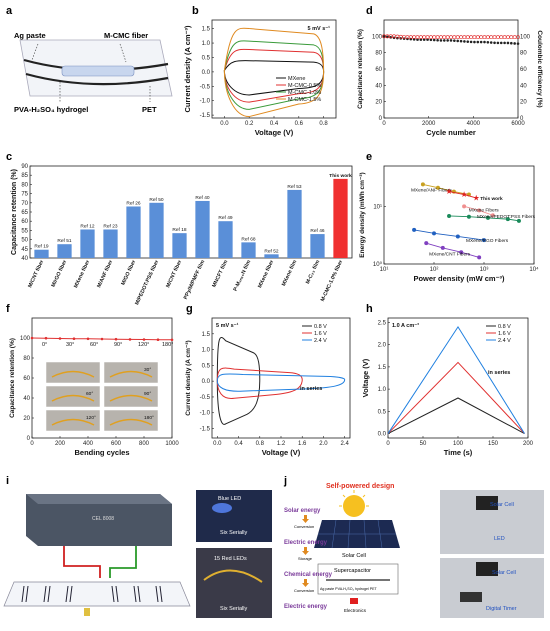 This screenshot has height=631, width=550. Describe the element at coordinates (259, 383) in the screenshot. I see `series-cv-curve` at that location.